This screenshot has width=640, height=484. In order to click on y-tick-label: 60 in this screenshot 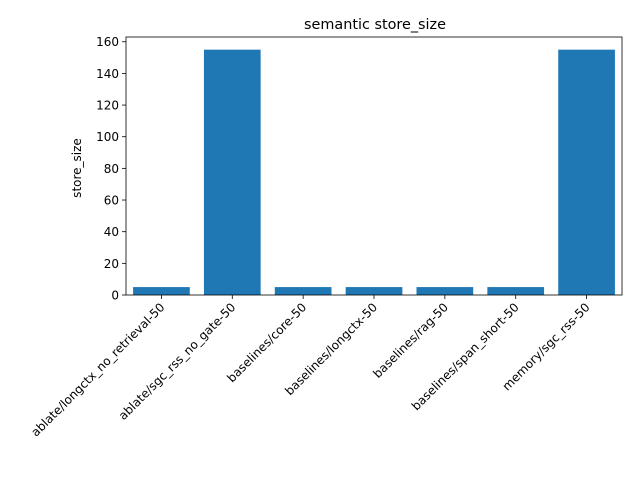, I will do `click(111, 201)`.